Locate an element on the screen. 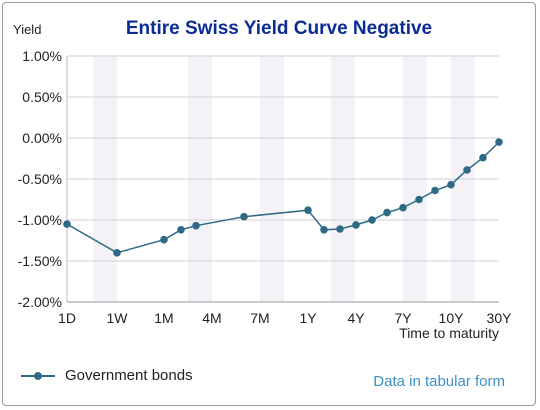  x-tick-label: 10Y is located at coordinates (452, 318).